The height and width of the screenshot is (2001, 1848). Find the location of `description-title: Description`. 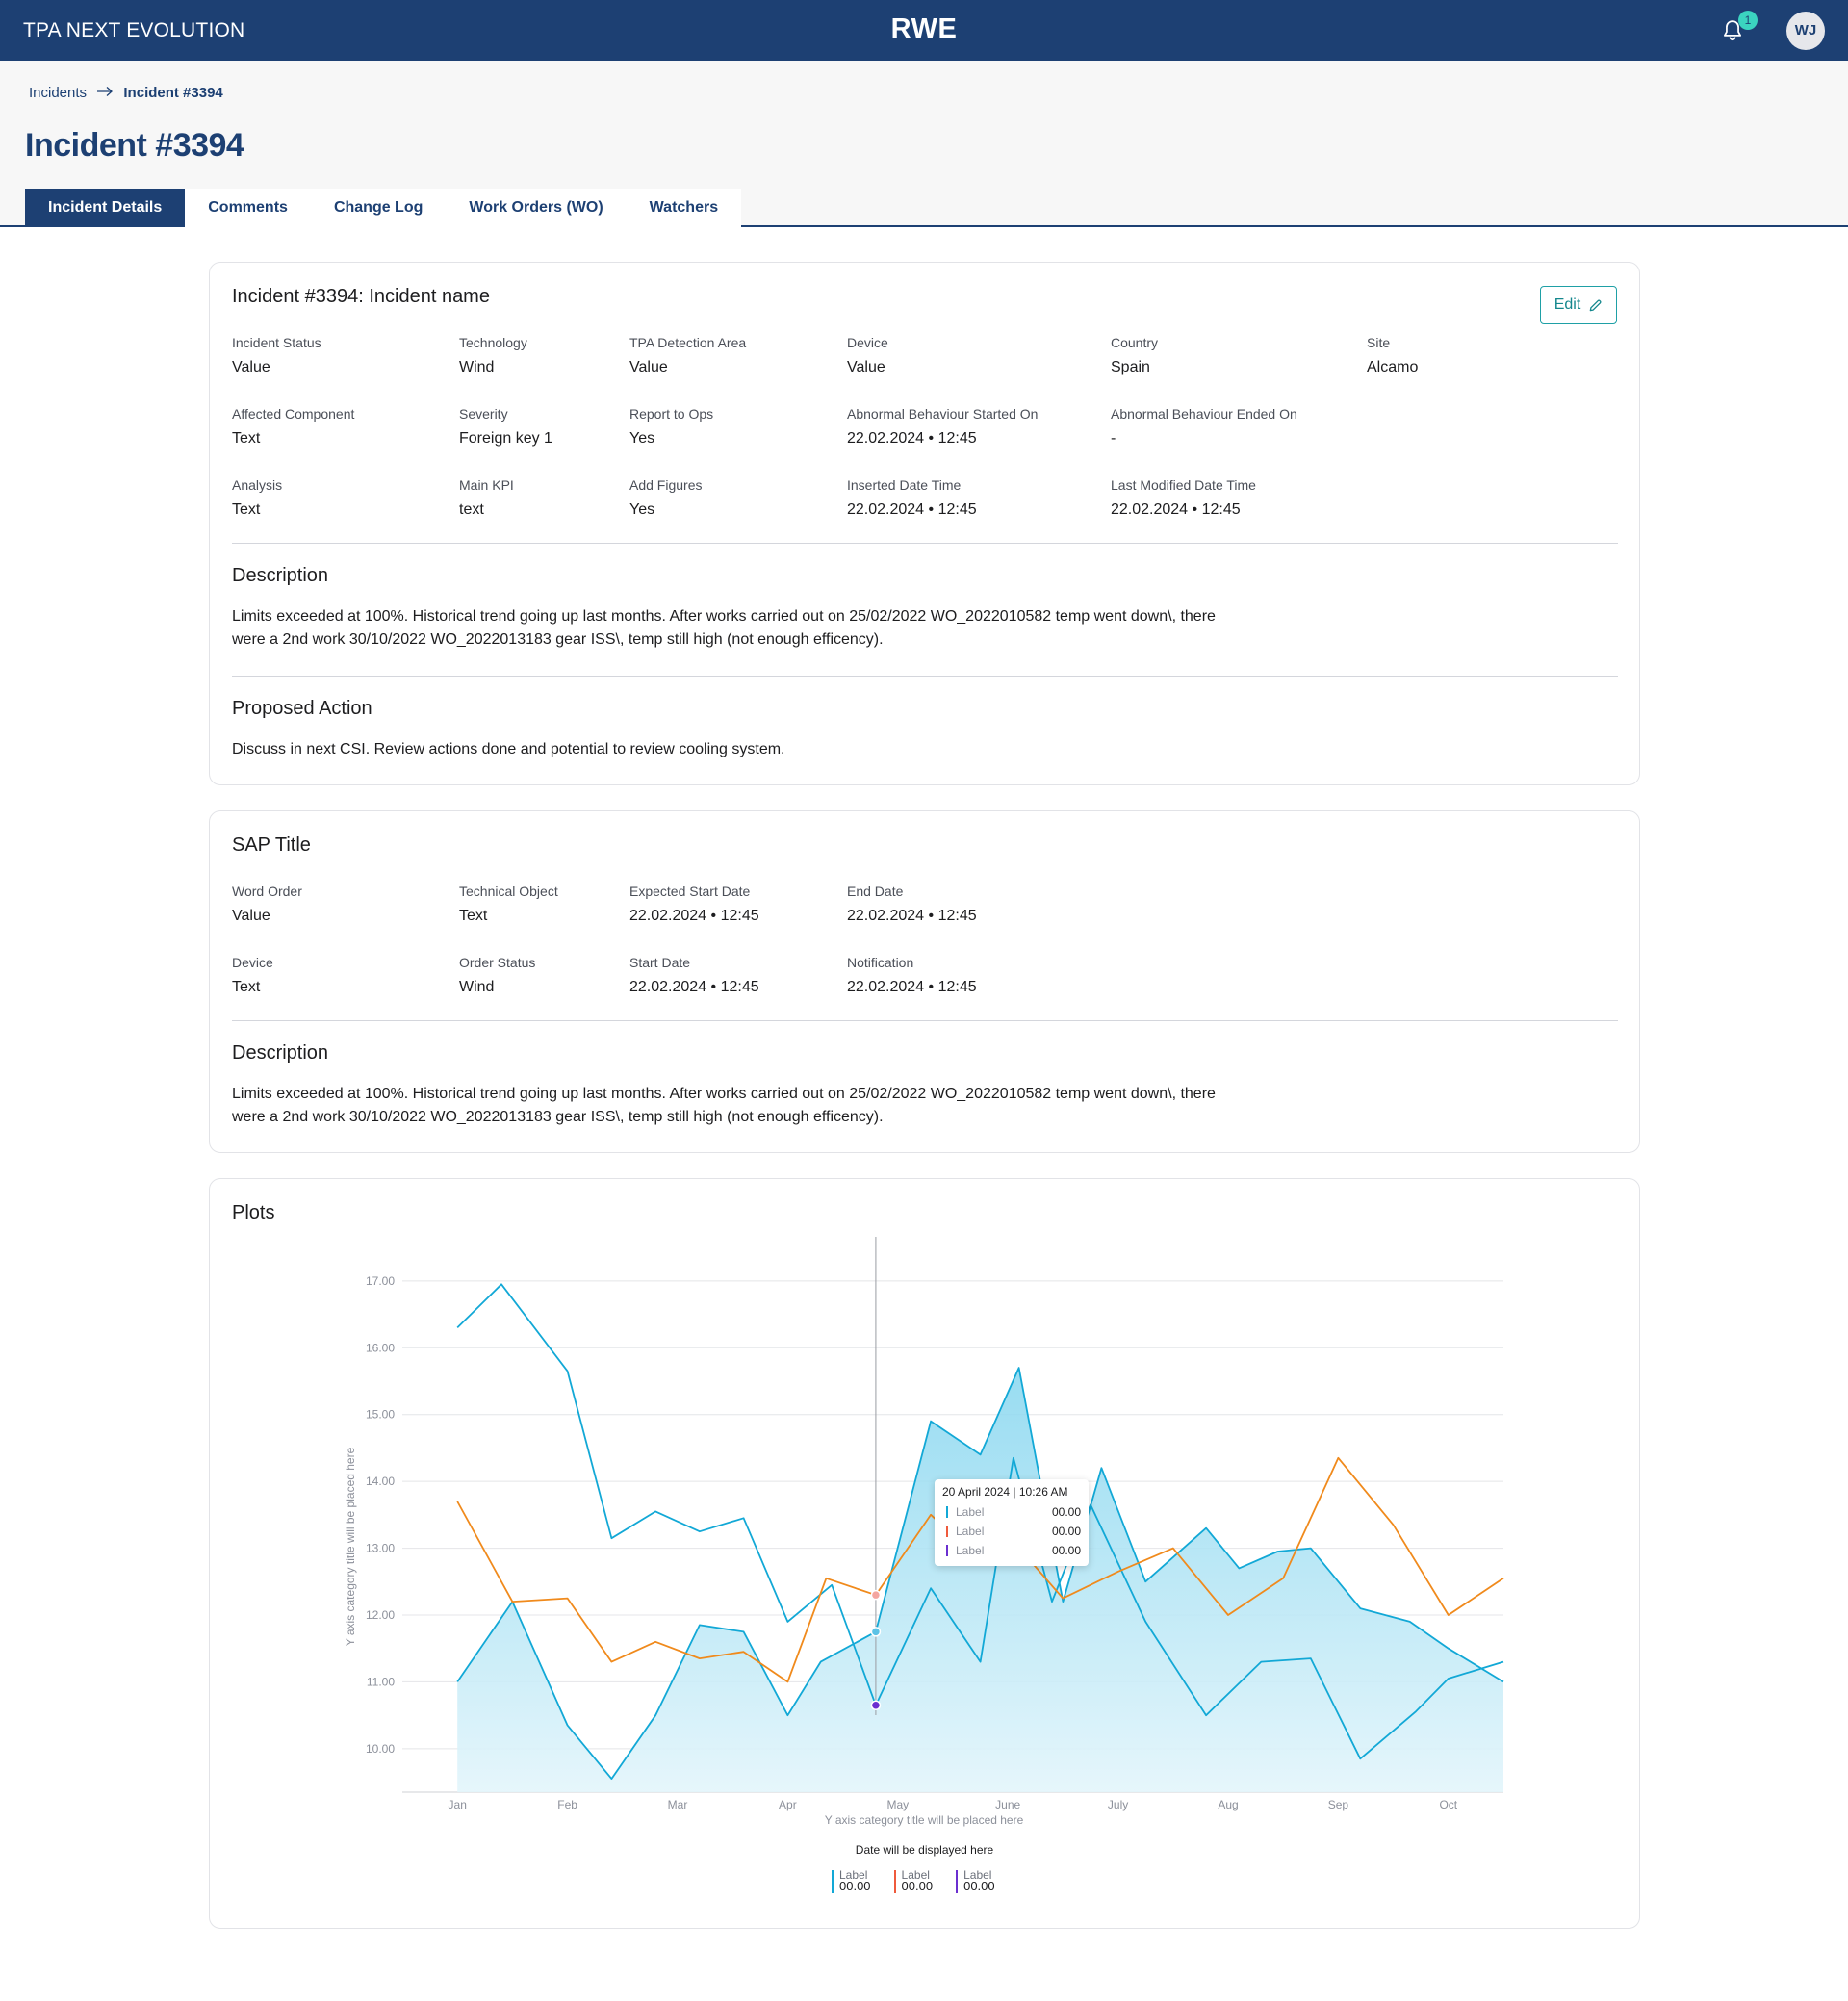

description-title: Description is located at coordinates (280, 575).